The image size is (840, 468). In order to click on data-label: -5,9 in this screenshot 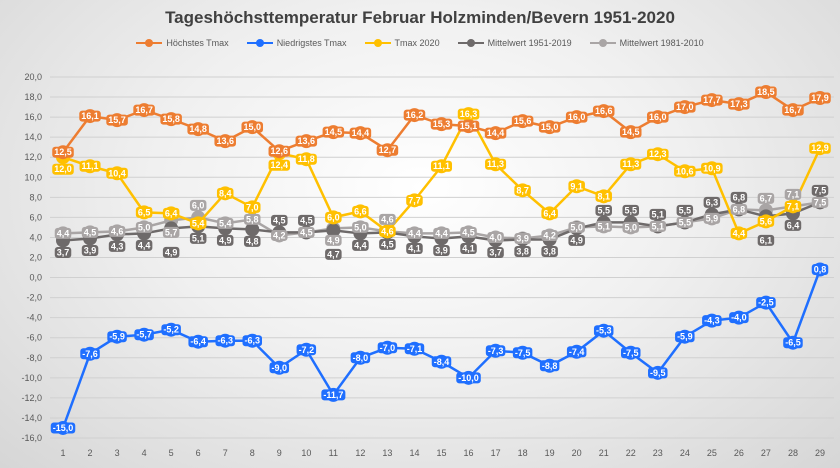, I will do `click(117, 337)`.